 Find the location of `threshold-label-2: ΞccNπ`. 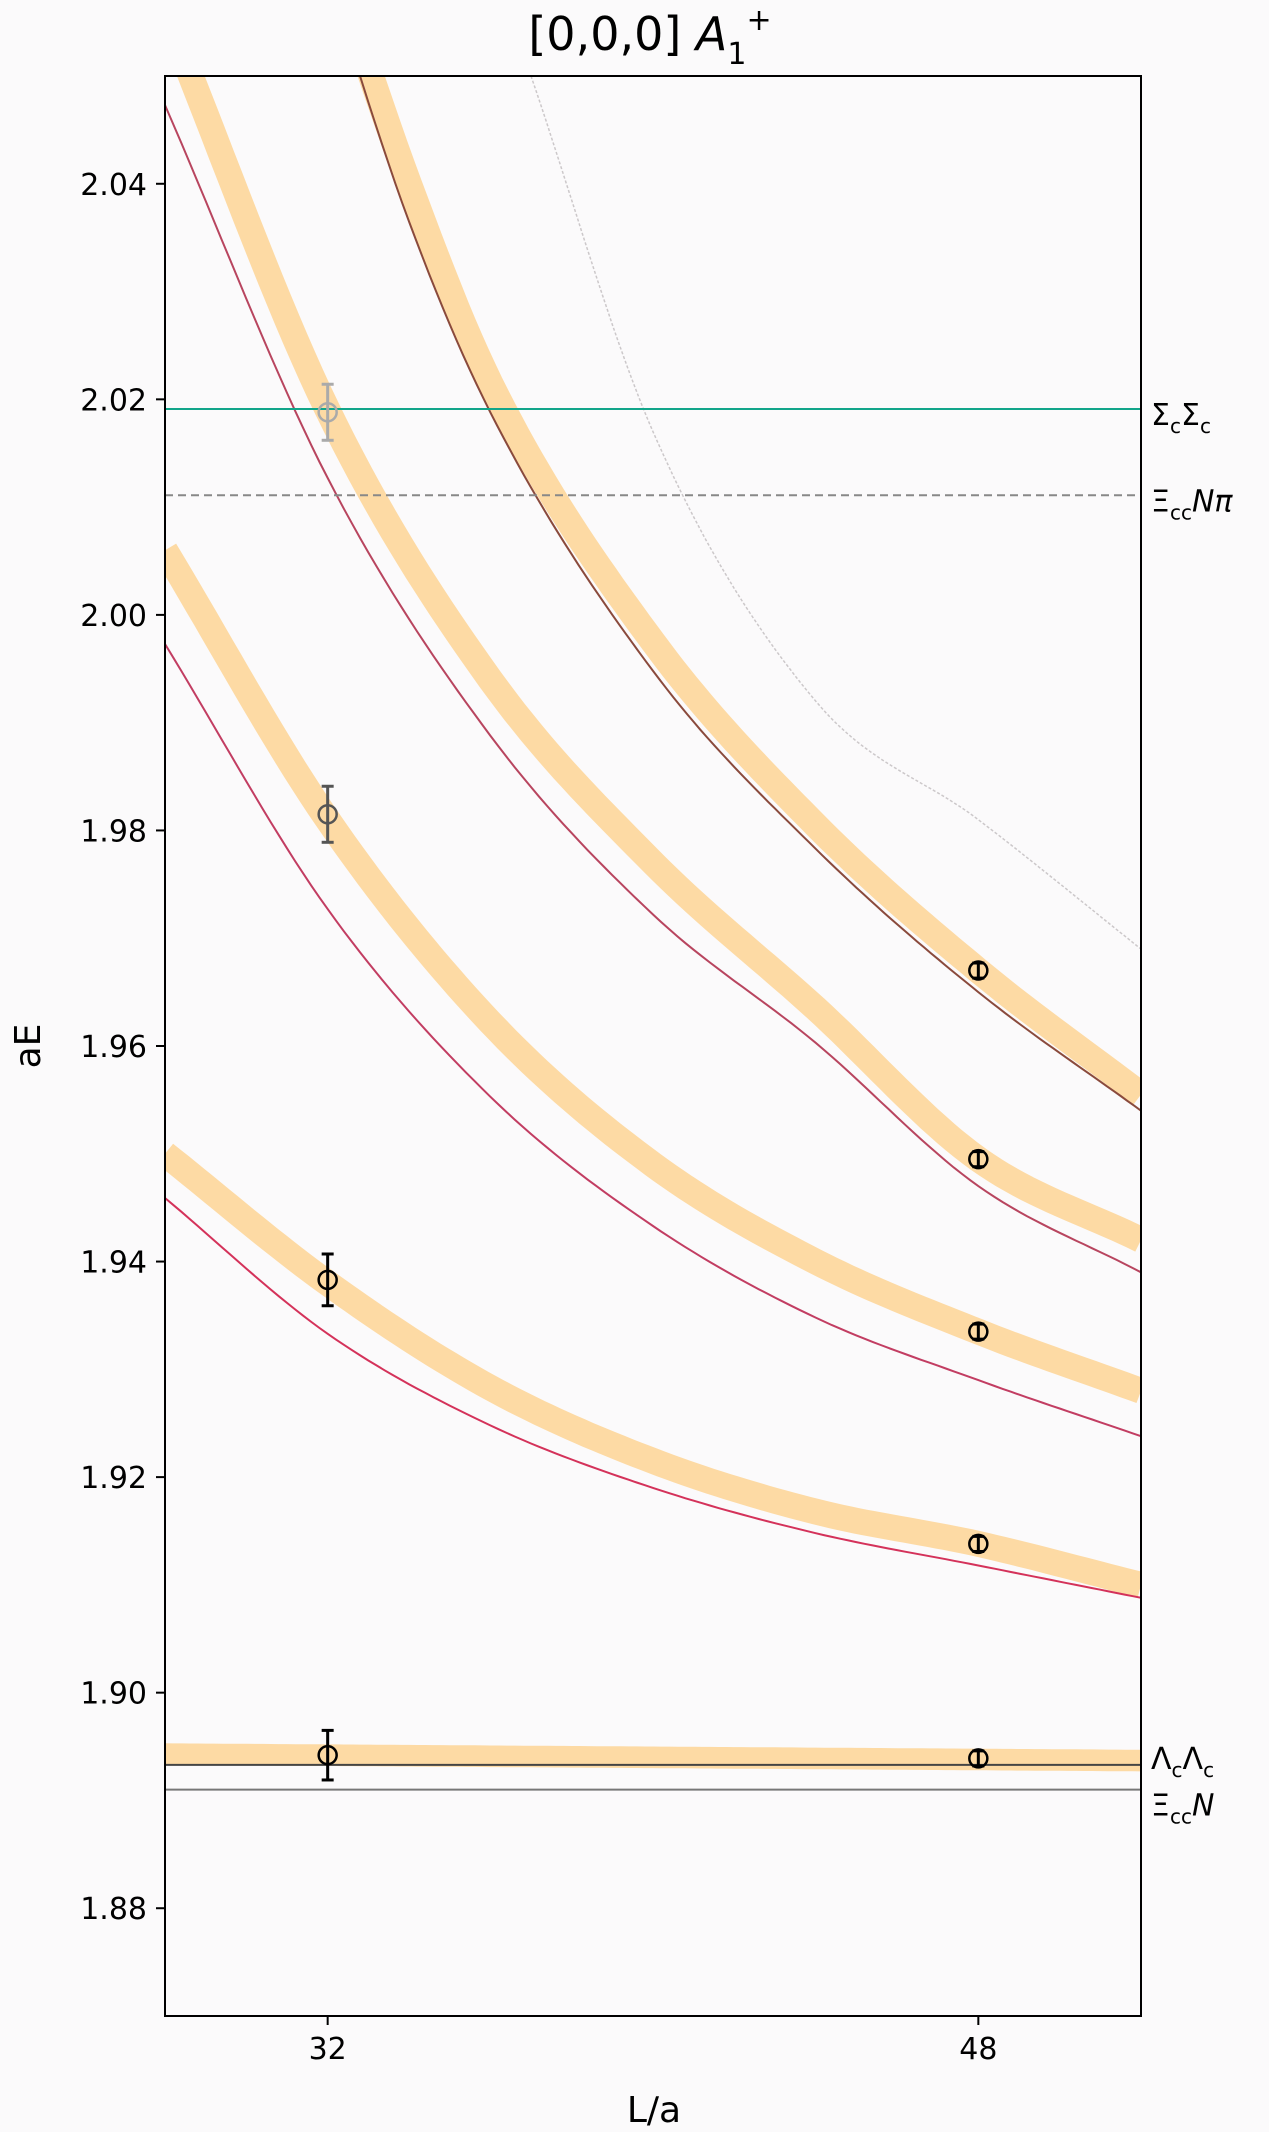

threshold-label-2: ΞccNπ is located at coordinates (1192, 504).